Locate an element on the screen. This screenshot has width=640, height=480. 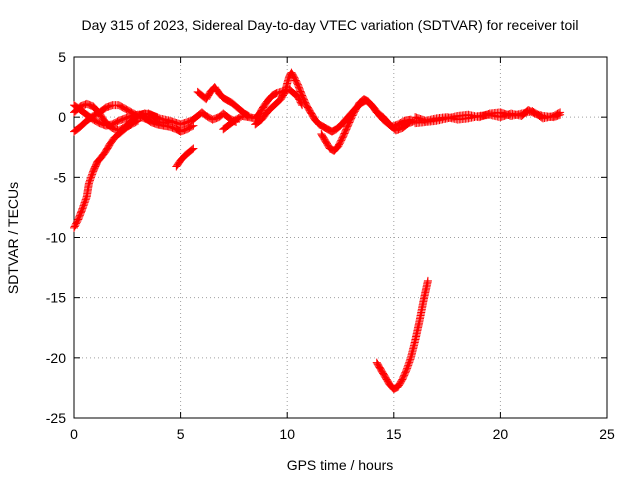
x-tick-label: 20 is located at coordinates (501, 434).